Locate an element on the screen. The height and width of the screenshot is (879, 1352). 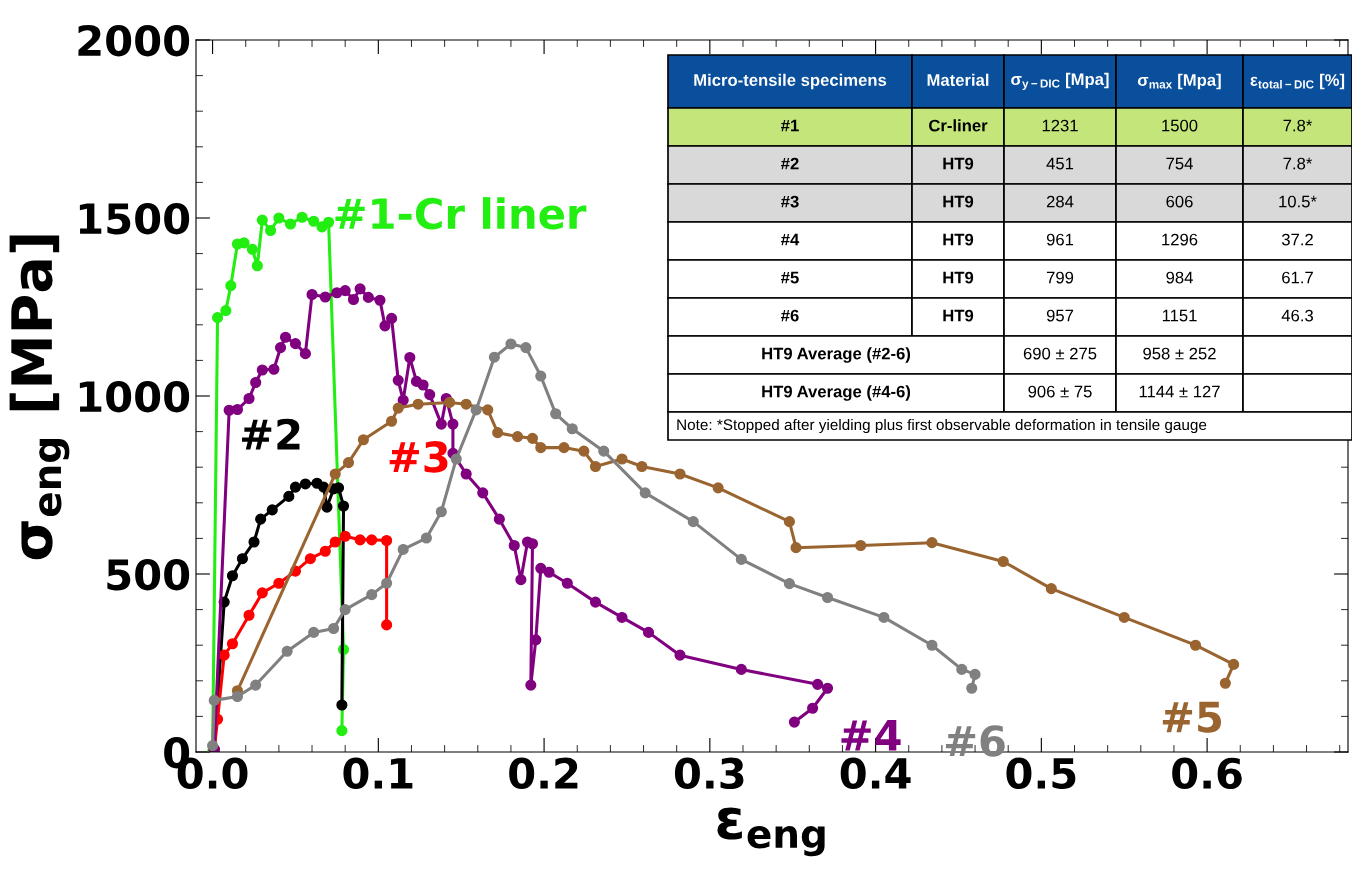
annotation: 46.3 is located at coordinates (1297, 315).